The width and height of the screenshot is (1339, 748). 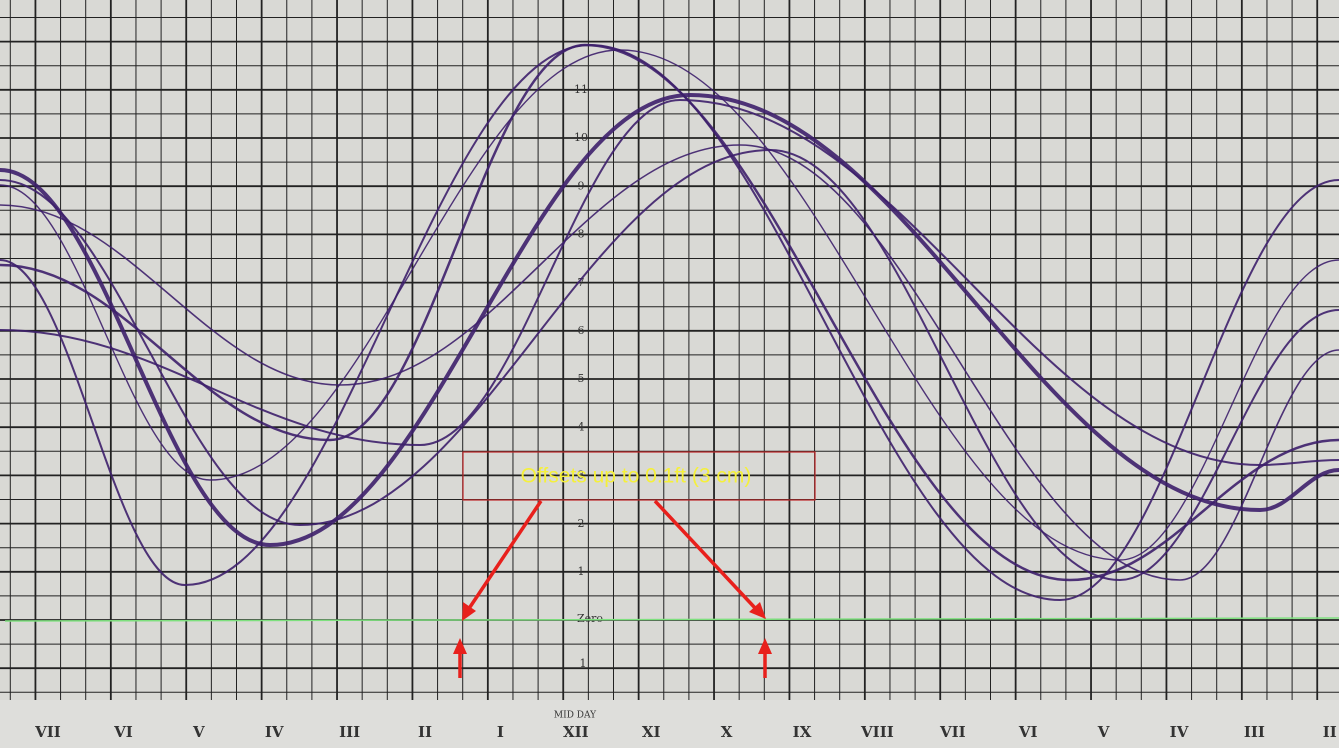 What do you see at coordinates (581, 282) in the screenshot?
I see `scale-label: 7` at bounding box center [581, 282].